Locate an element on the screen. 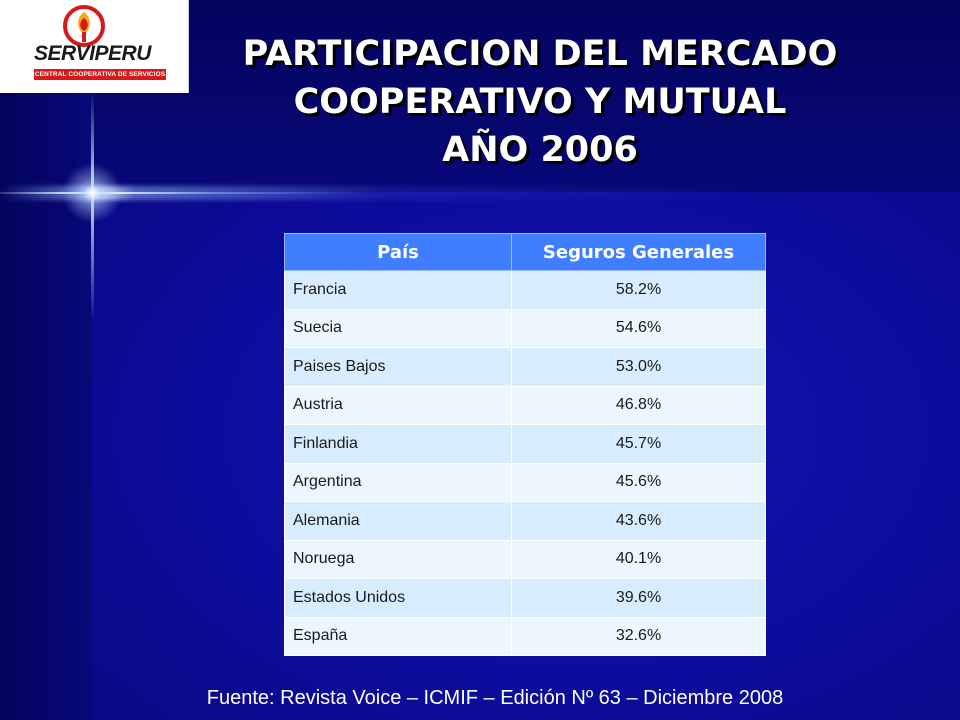  table-row: Suecia 54.6% is located at coordinates (525, 328).